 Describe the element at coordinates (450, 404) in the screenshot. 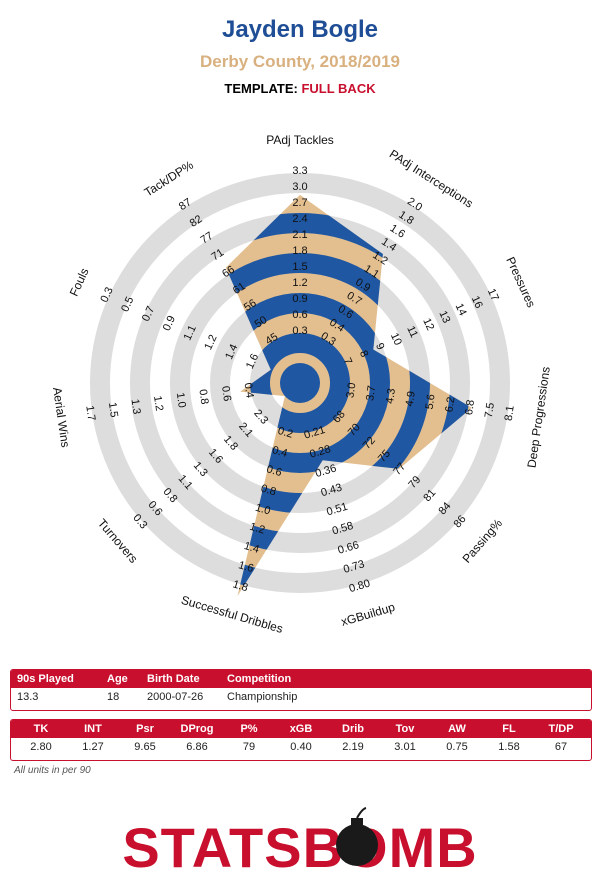

I see `tick-label: 6.2` at that location.